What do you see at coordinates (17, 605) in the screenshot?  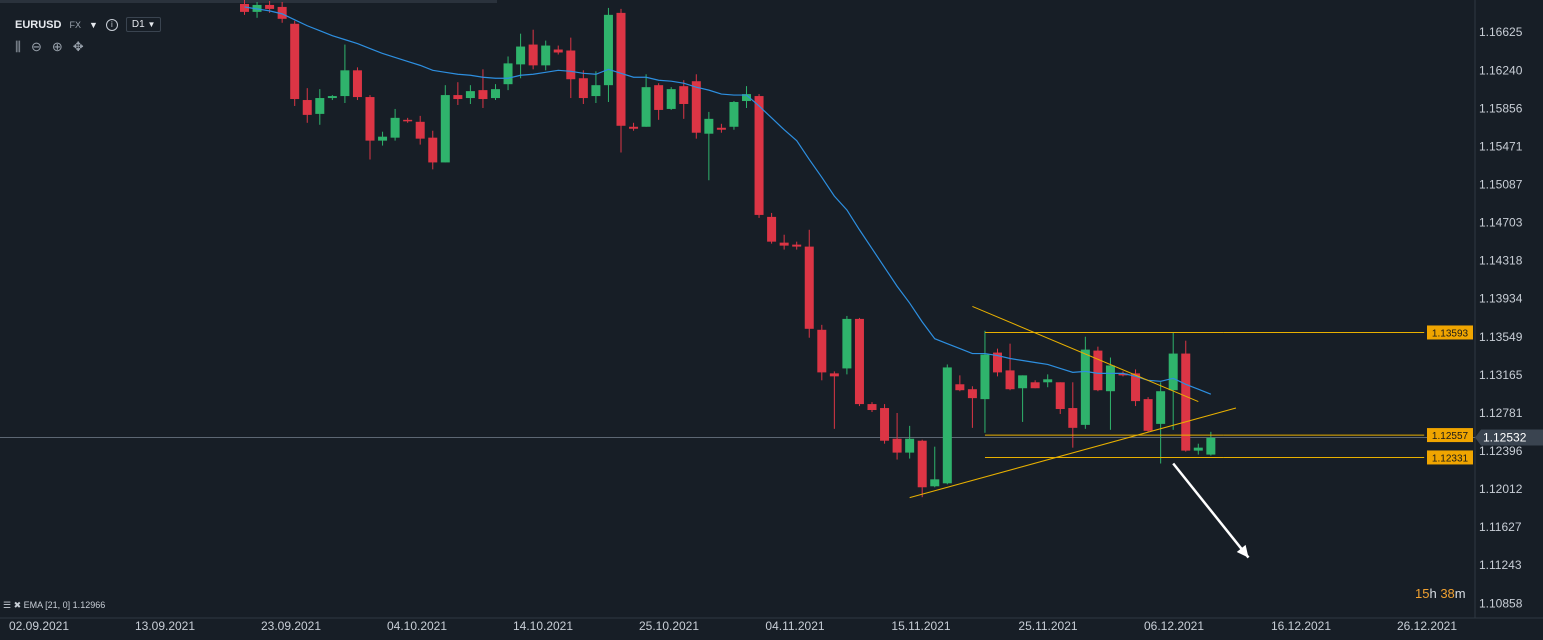 I see `indicator-close-icon: ✖` at bounding box center [17, 605].